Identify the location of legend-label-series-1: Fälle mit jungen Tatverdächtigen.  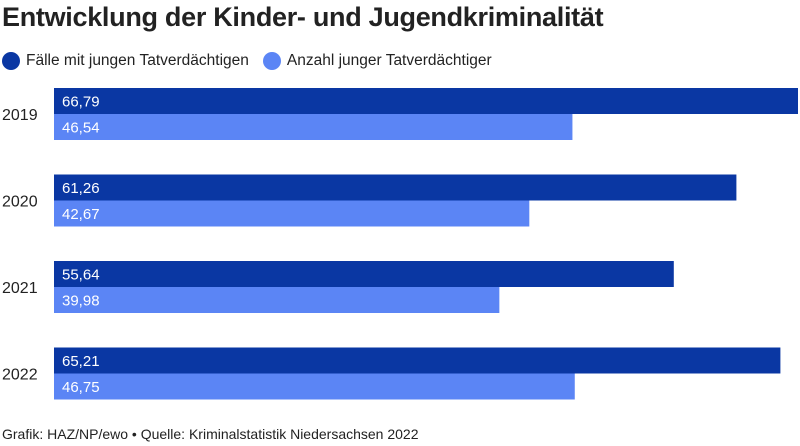
(137, 60).